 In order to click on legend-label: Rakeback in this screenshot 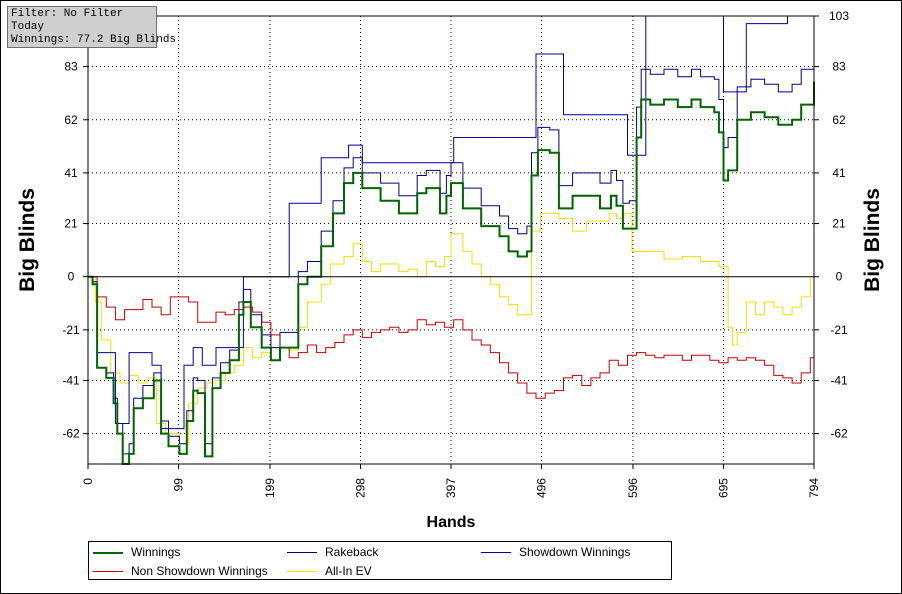, I will do `click(352, 552)`.